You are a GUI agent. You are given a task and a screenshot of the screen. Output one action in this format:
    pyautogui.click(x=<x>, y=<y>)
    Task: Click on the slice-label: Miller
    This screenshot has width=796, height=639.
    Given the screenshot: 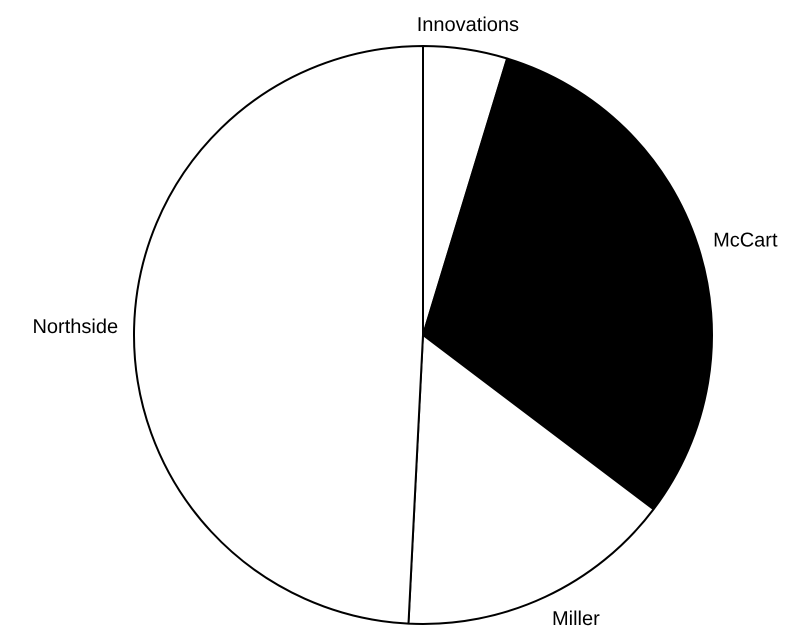 What is the action you would take?
    pyautogui.click(x=576, y=619)
    